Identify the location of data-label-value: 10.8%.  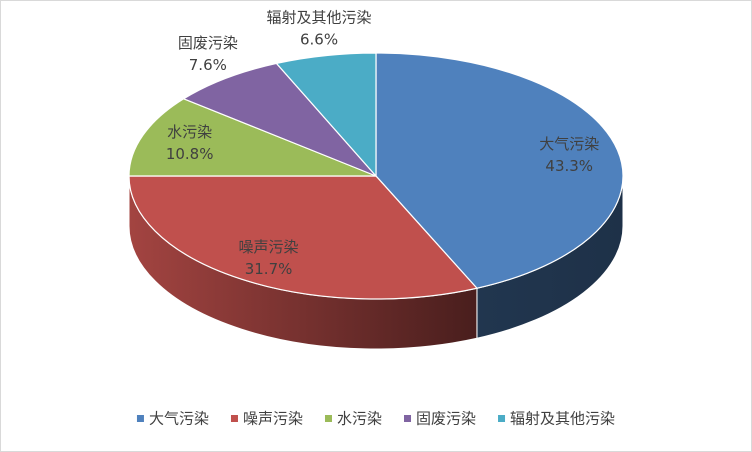
(190, 154).